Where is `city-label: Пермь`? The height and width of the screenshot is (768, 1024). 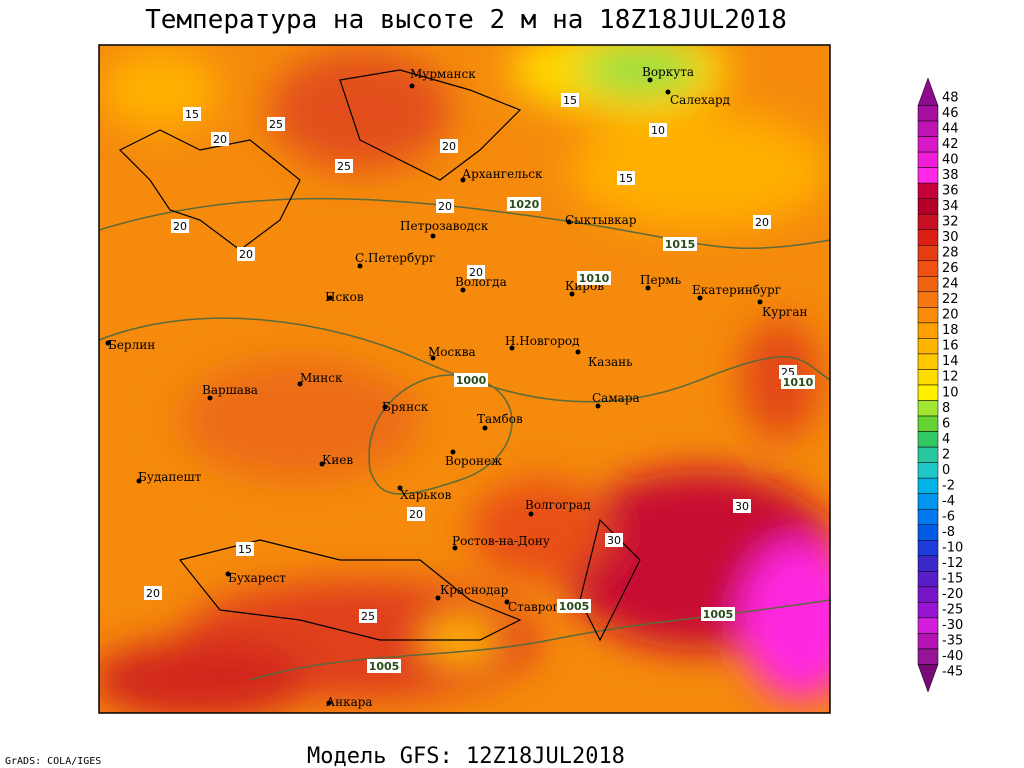
city-label: Пермь is located at coordinates (661, 280).